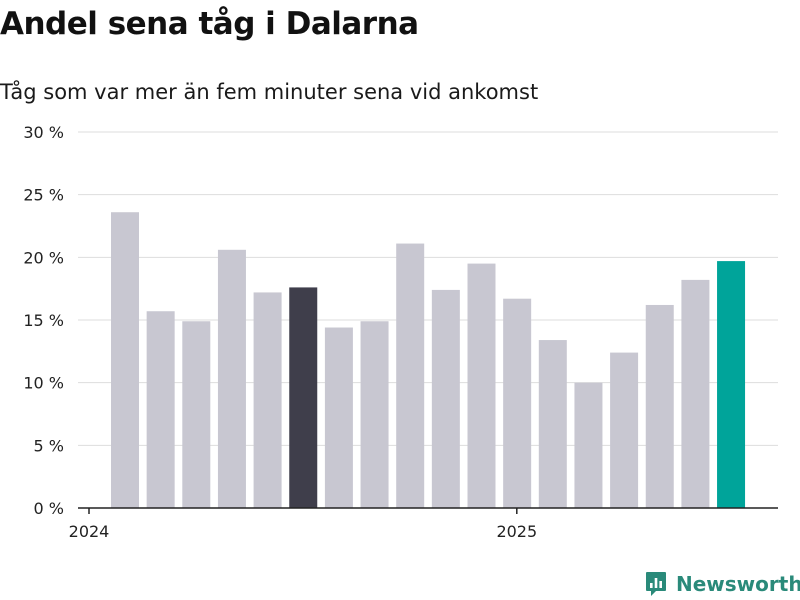 The height and width of the screenshot is (600, 800). What do you see at coordinates (49, 445) in the screenshot?
I see `y-tick-label: 5 %` at bounding box center [49, 445].